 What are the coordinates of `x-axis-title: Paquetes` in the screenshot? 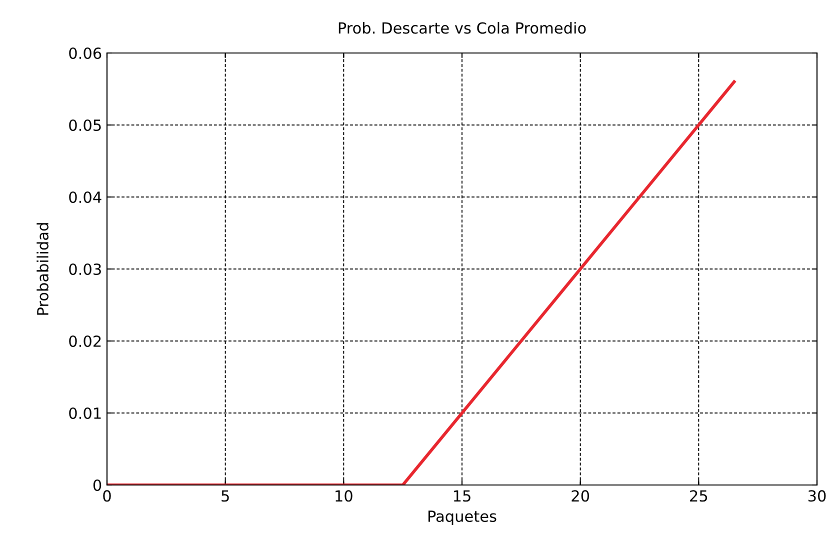 It's located at (462, 517).